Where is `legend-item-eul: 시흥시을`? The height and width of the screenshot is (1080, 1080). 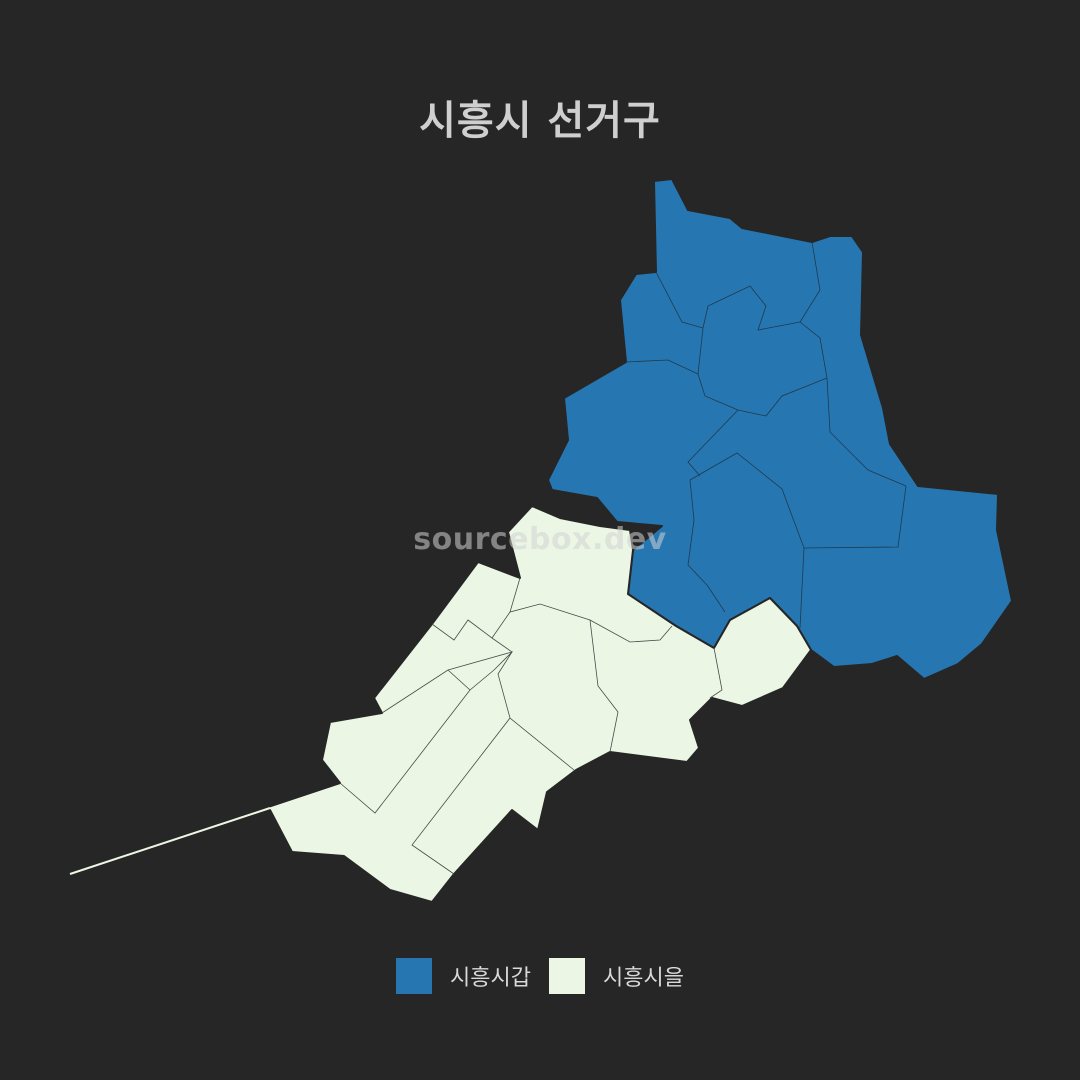 legend-item-eul: 시흥시을 is located at coordinates (616, 976).